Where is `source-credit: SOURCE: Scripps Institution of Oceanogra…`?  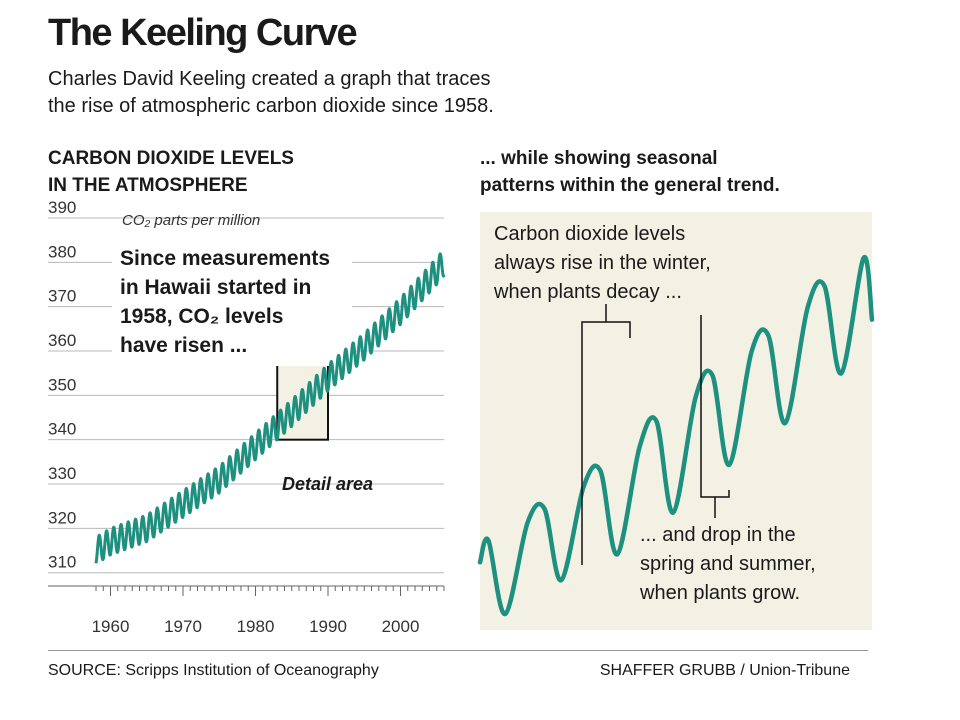 source-credit: SOURCE: Scripps Institution of Oceanogra… is located at coordinates (213, 670).